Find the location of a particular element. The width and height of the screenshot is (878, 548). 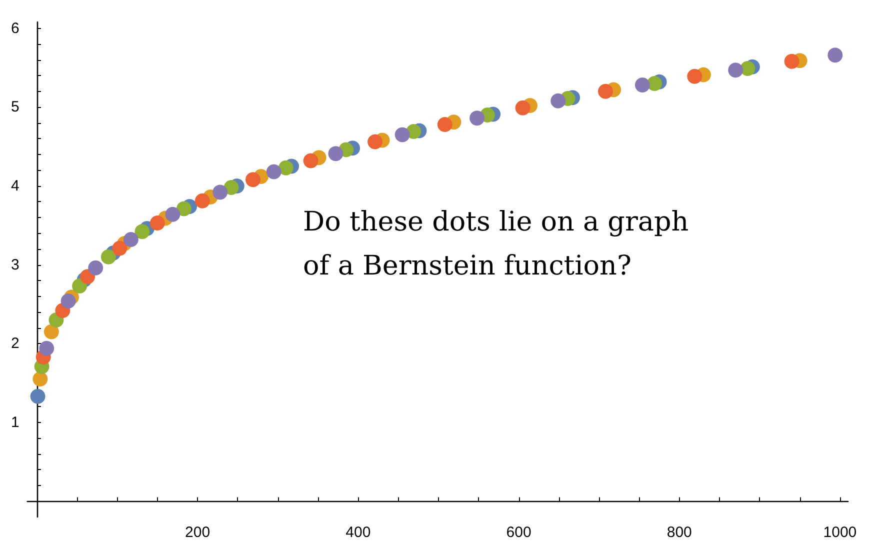

y-tick-label: 1 is located at coordinates (15, 422).